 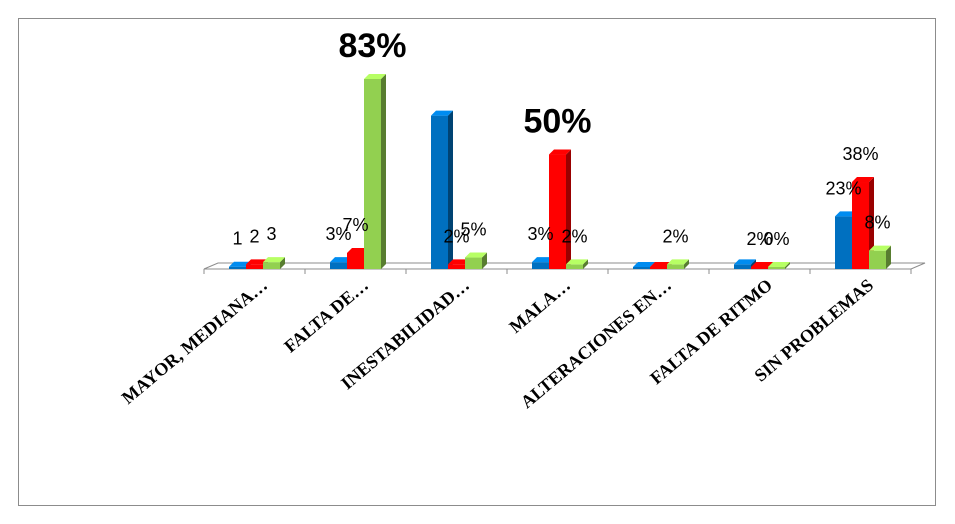 What do you see at coordinates (237, 239) in the screenshot?
I see `data-label: 1` at bounding box center [237, 239].